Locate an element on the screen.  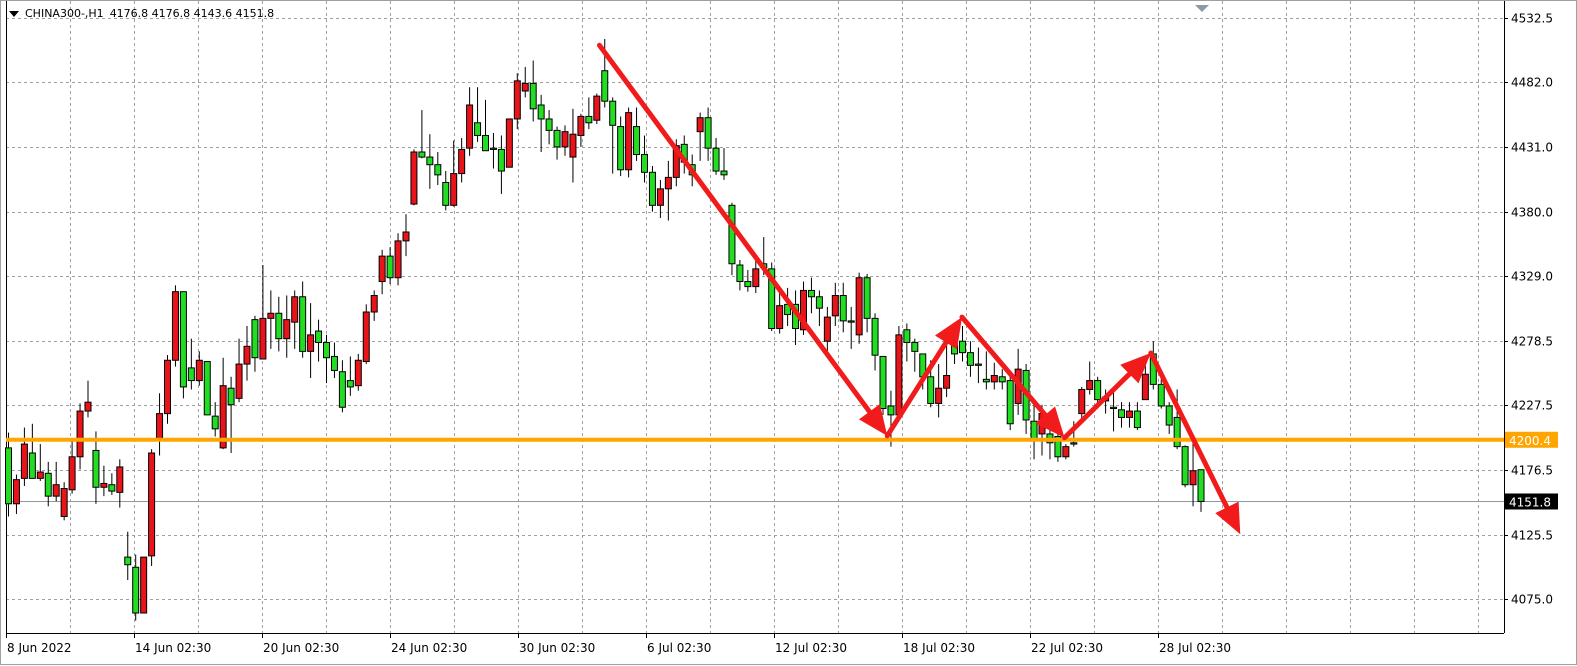
chart-header: CHINA300-,H1 4176.8 4176.8 4143.6 4151.8 is located at coordinates (141, 13).